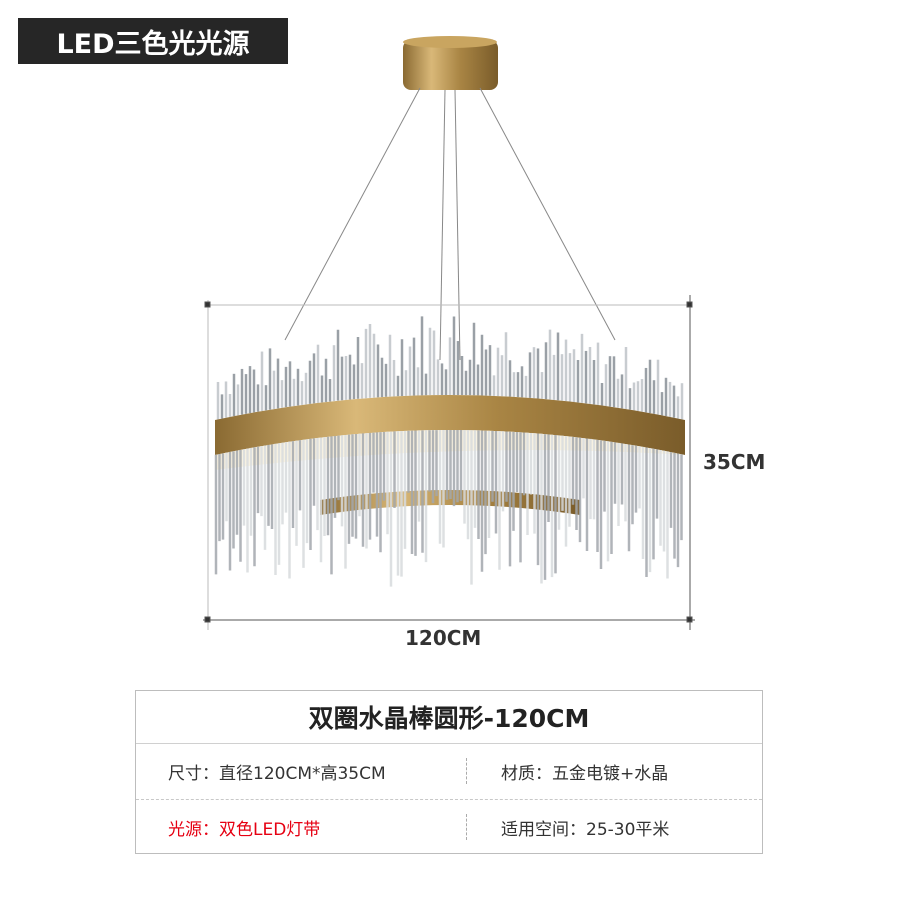 This screenshot has height=900, width=900. I want to click on spec-label: 尺寸：, so click(193, 774).